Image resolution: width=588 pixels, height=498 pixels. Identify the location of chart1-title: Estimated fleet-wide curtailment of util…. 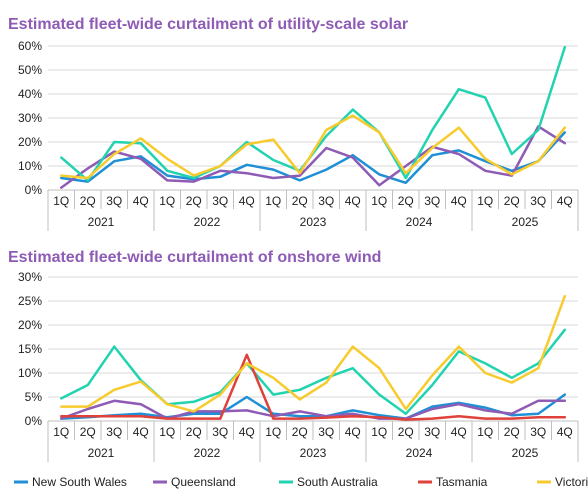
(208, 24).